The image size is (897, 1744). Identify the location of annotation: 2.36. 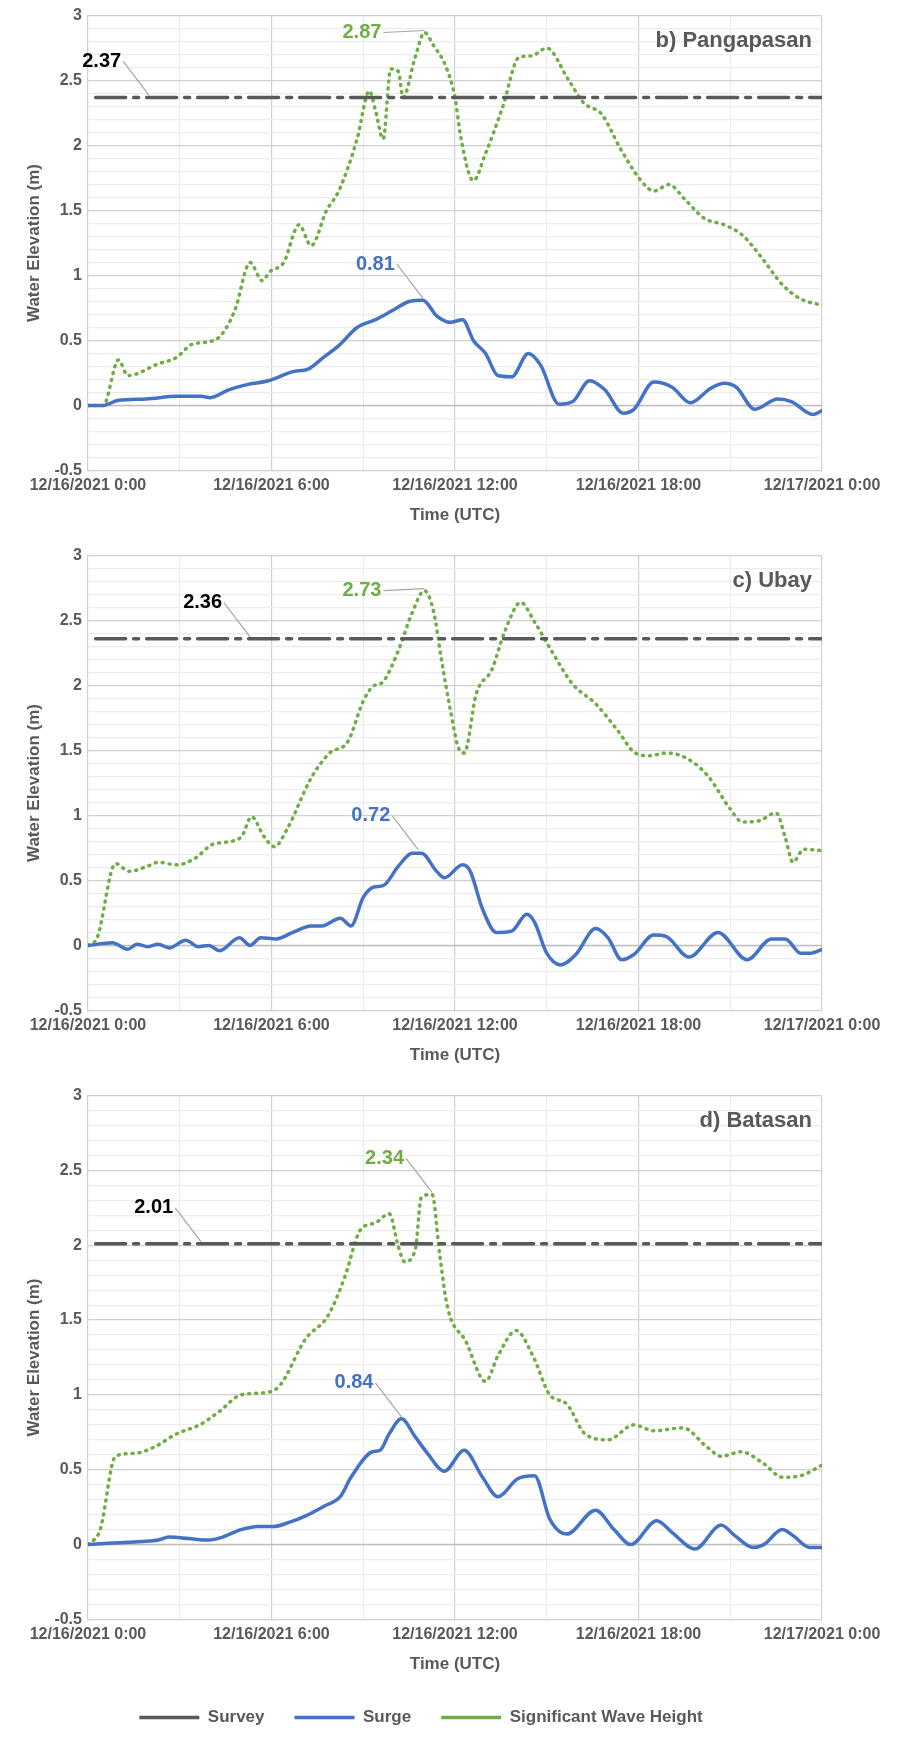
(203, 601).